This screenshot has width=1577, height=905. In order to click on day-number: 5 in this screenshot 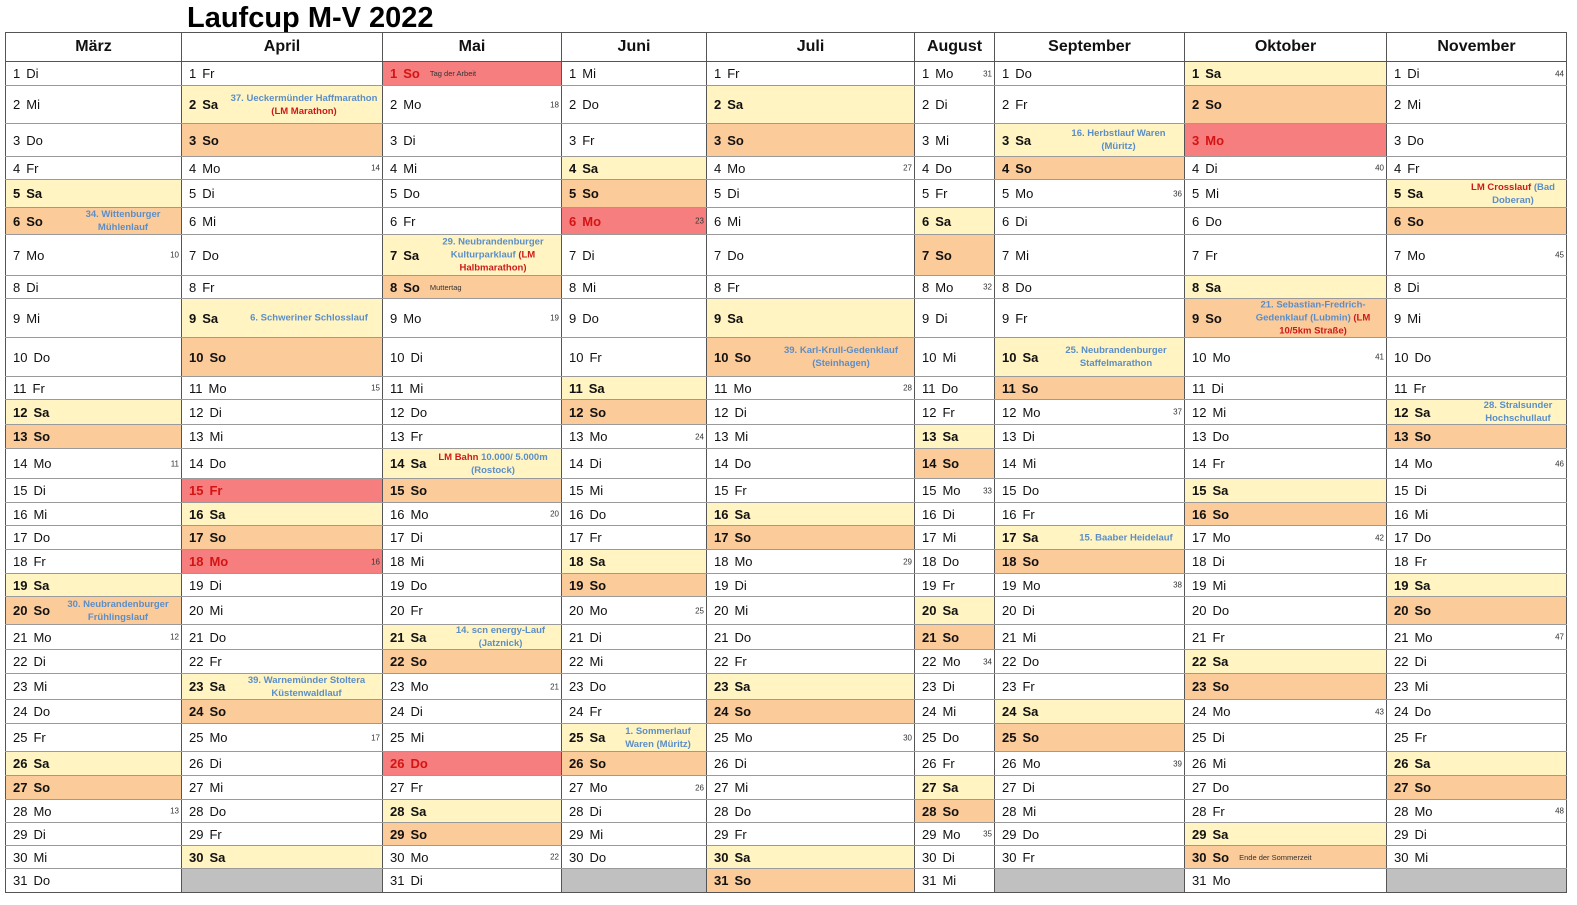, I will do `click(718, 193)`.